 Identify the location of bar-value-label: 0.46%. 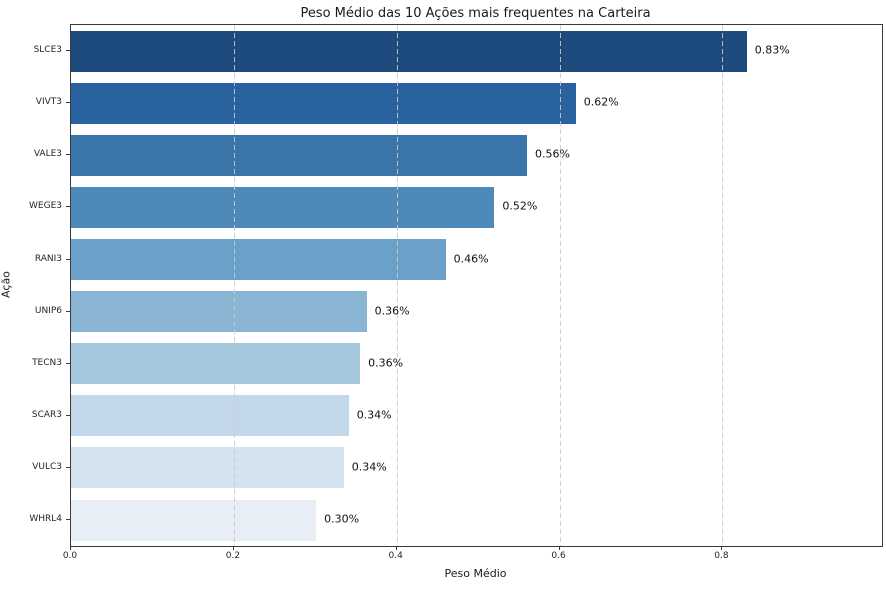
(471, 258).